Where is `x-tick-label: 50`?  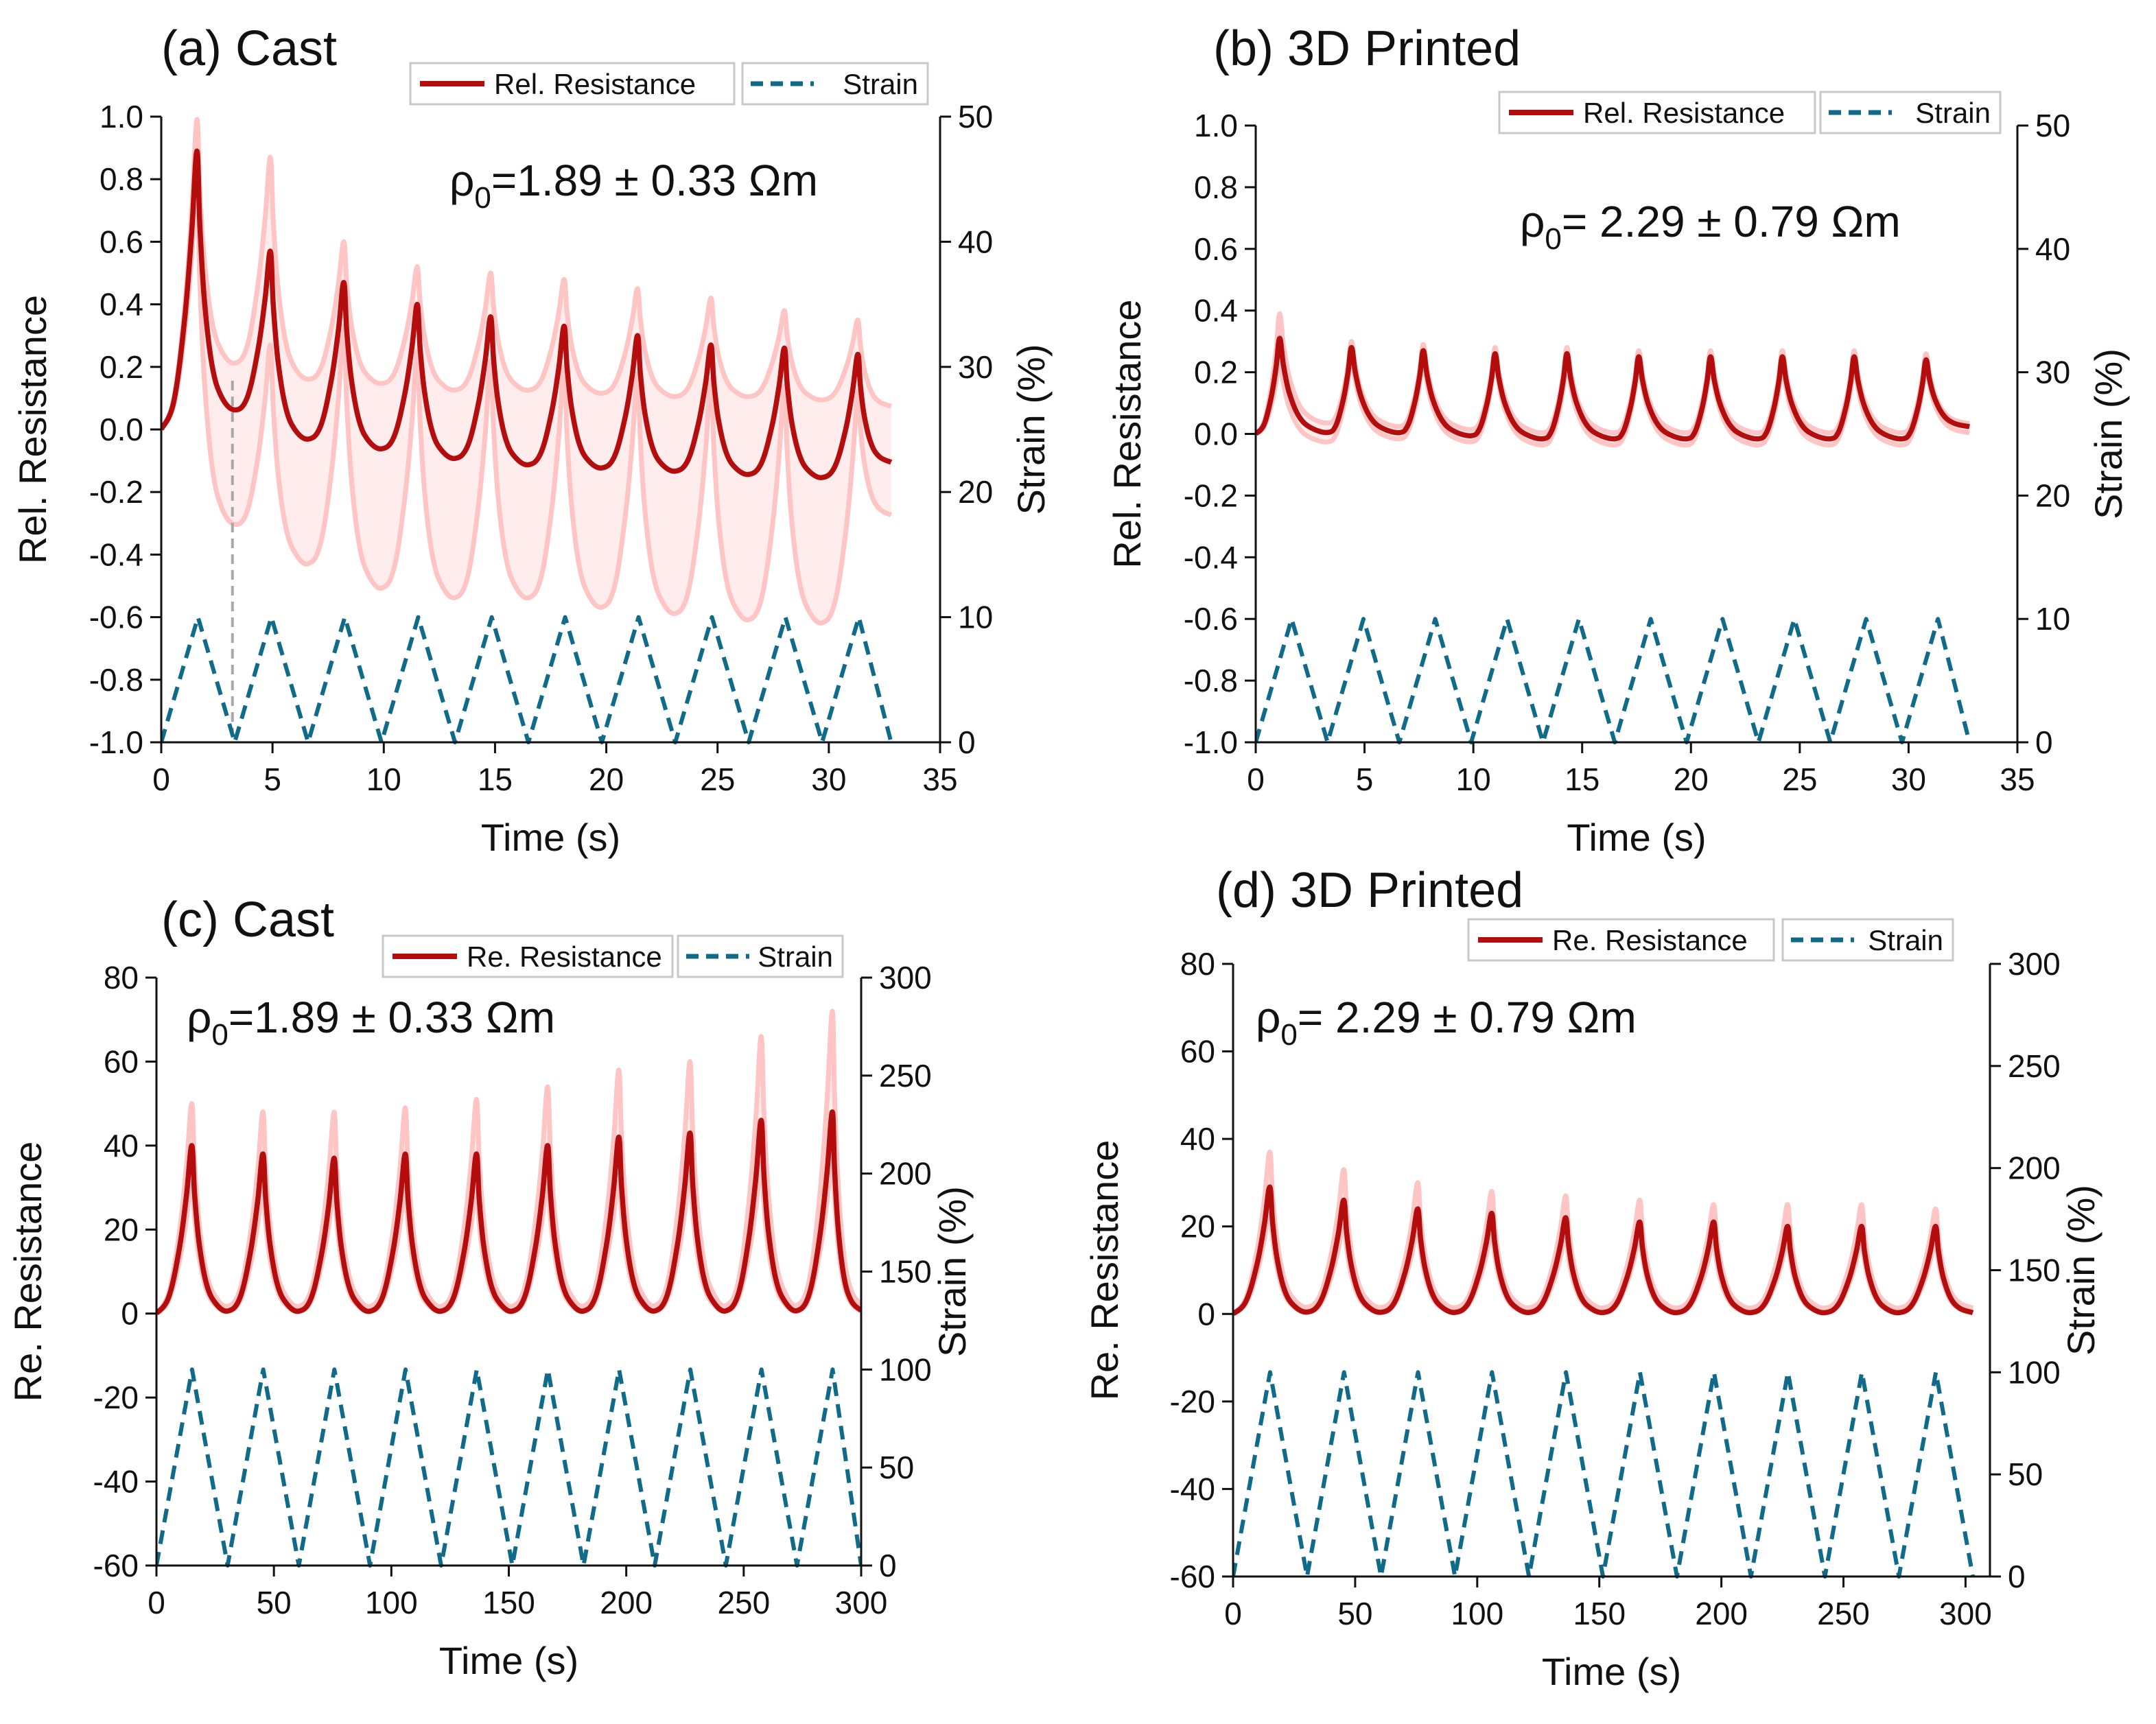
x-tick-label: 50 is located at coordinates (274, 1602).